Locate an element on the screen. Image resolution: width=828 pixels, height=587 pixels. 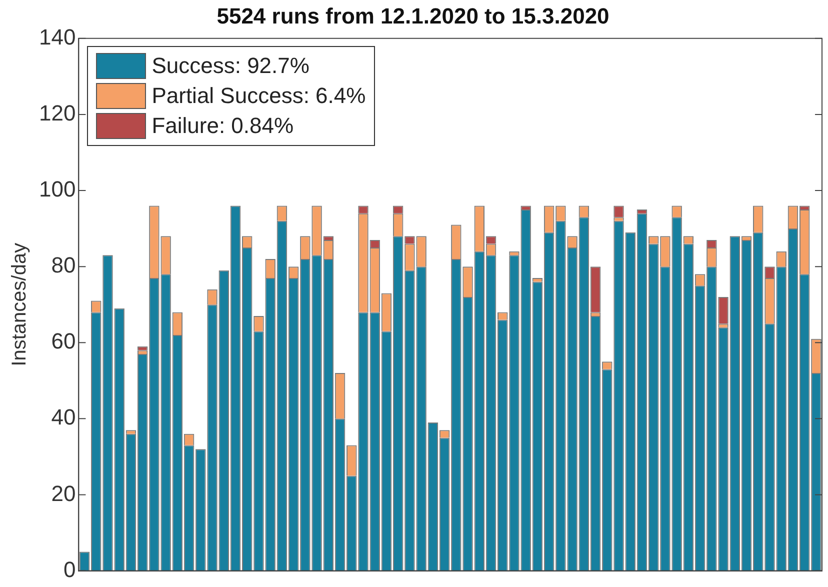
y-axis-title: Instances/day is located at coordinates (19, 304).